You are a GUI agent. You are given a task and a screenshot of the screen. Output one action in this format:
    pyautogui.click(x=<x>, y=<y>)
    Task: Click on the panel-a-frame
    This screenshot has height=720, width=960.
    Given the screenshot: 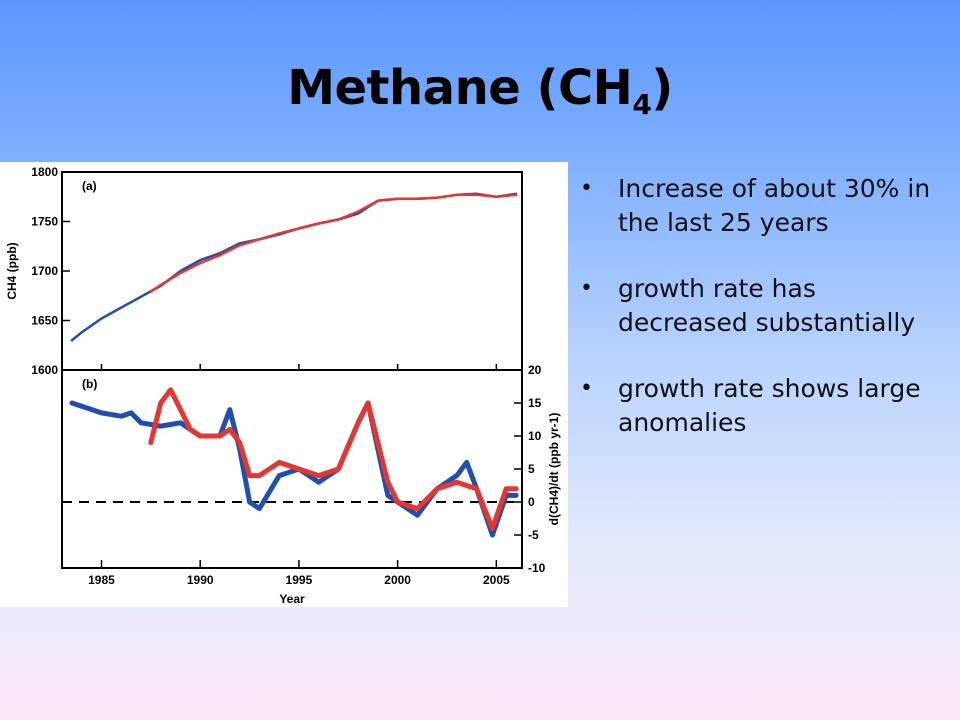 What is the action you would take?
    pyautogui.click(x=292, y=271)
    